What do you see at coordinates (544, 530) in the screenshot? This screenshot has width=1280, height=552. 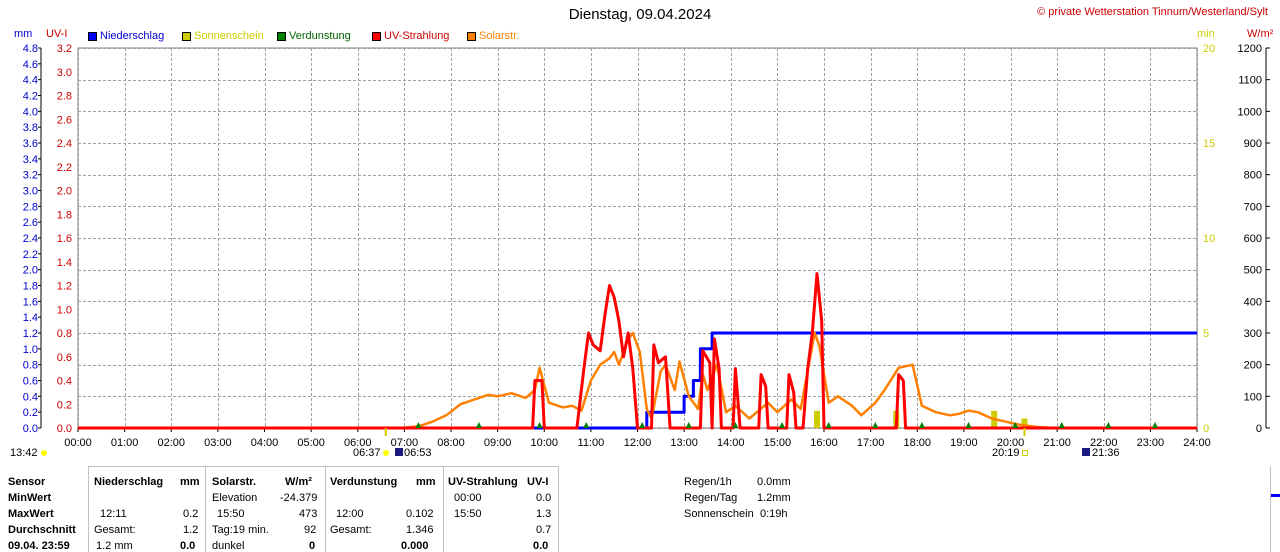 I see `uv-avg-val: 0.7` at bounding box center [544, 530].